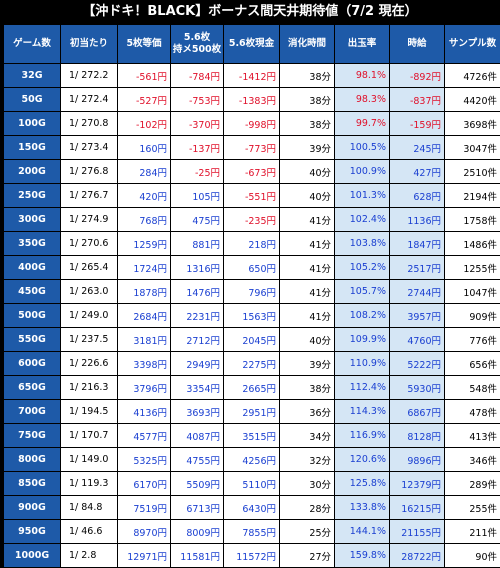  I want to click on cell-ev56: 105円, so click(197, 195).